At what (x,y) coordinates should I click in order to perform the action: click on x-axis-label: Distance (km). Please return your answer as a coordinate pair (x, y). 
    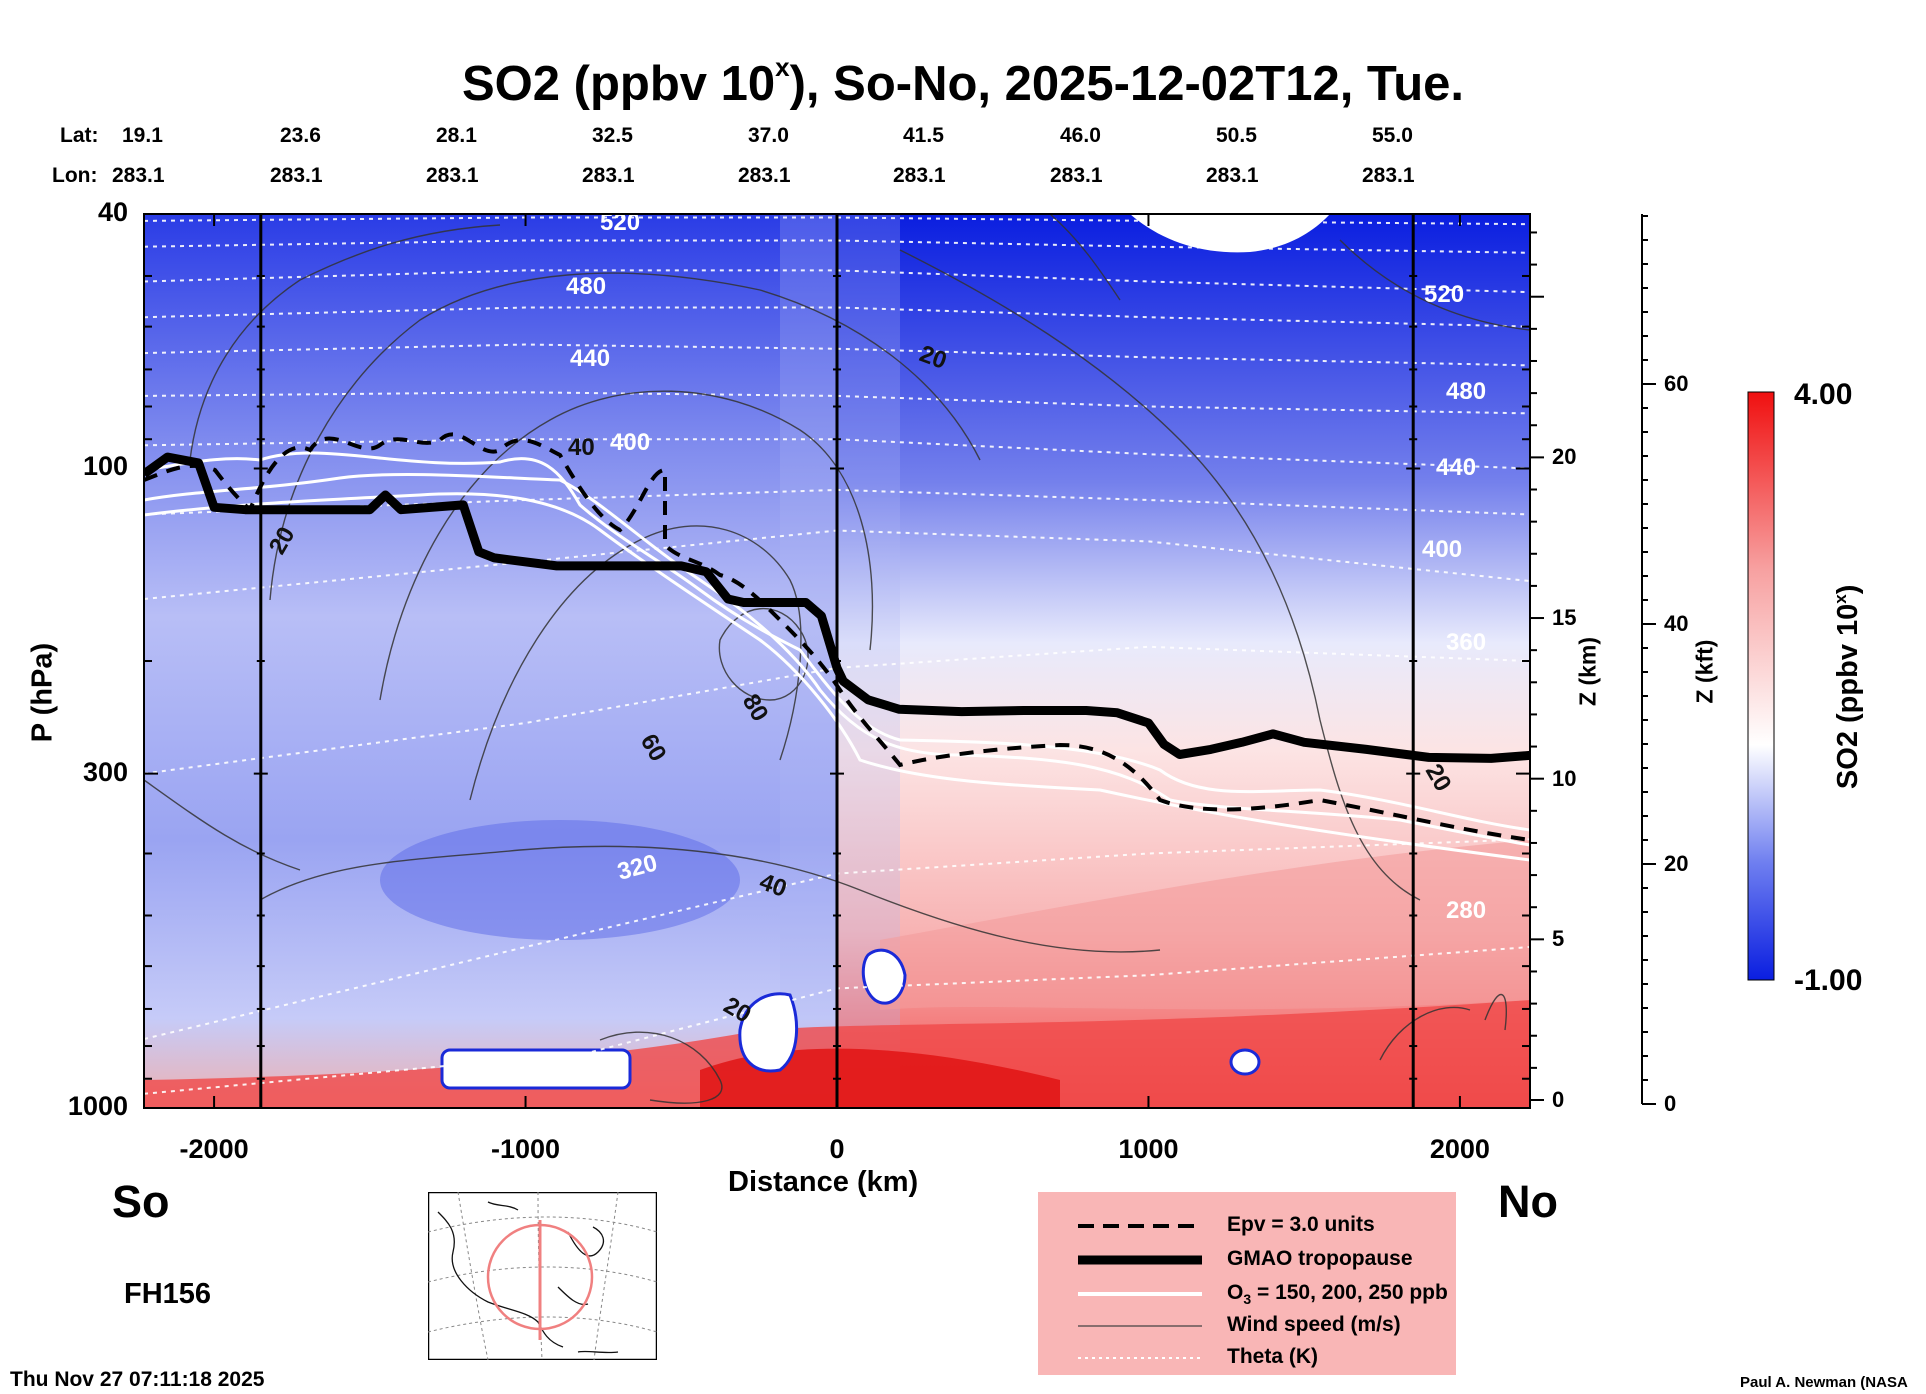
    Looking at the image, I should click on (823, 1182).